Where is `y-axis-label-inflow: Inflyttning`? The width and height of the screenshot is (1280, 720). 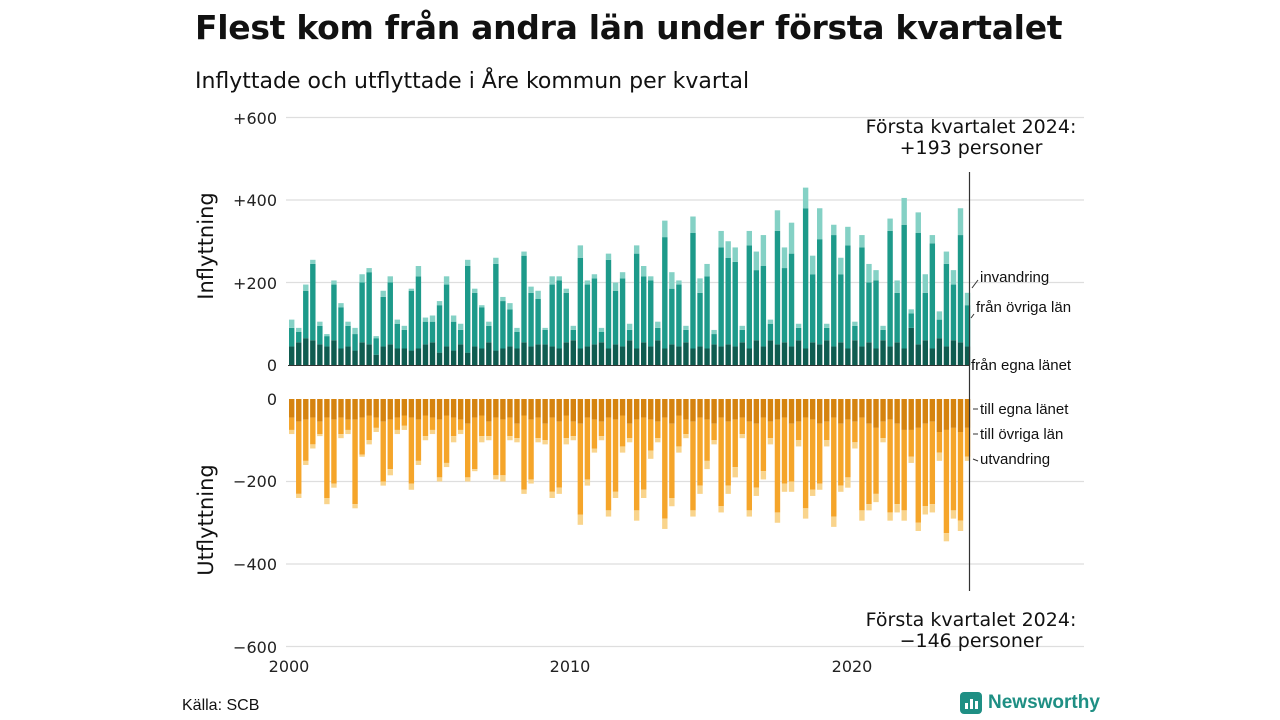 y-axis-label-inflow: Inflyttning is located at coordinates (206, 245).